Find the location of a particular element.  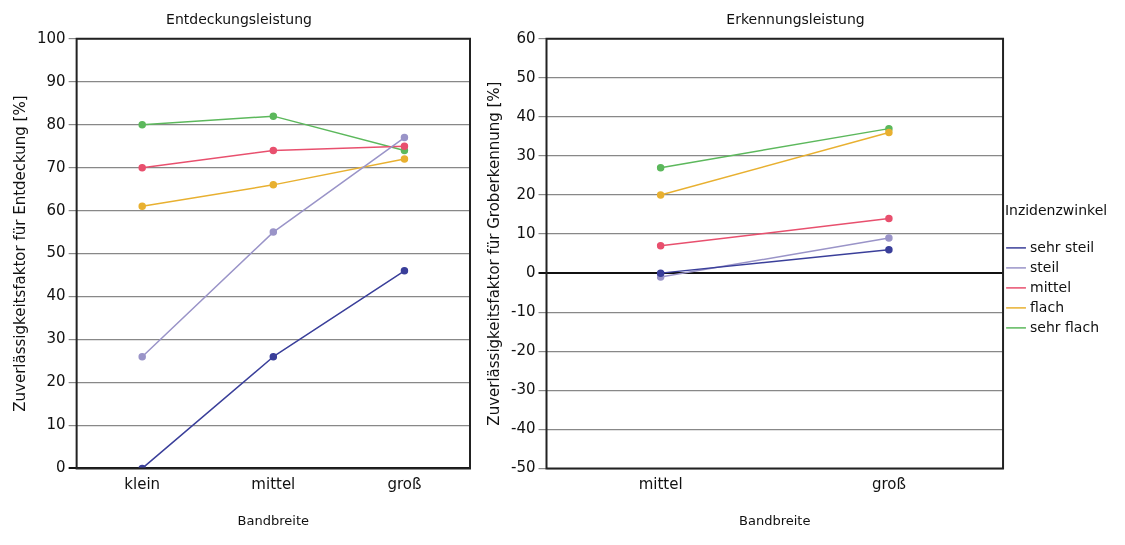

legend-title: Inzidenzwinkel is located at coordinates (1056, 209).